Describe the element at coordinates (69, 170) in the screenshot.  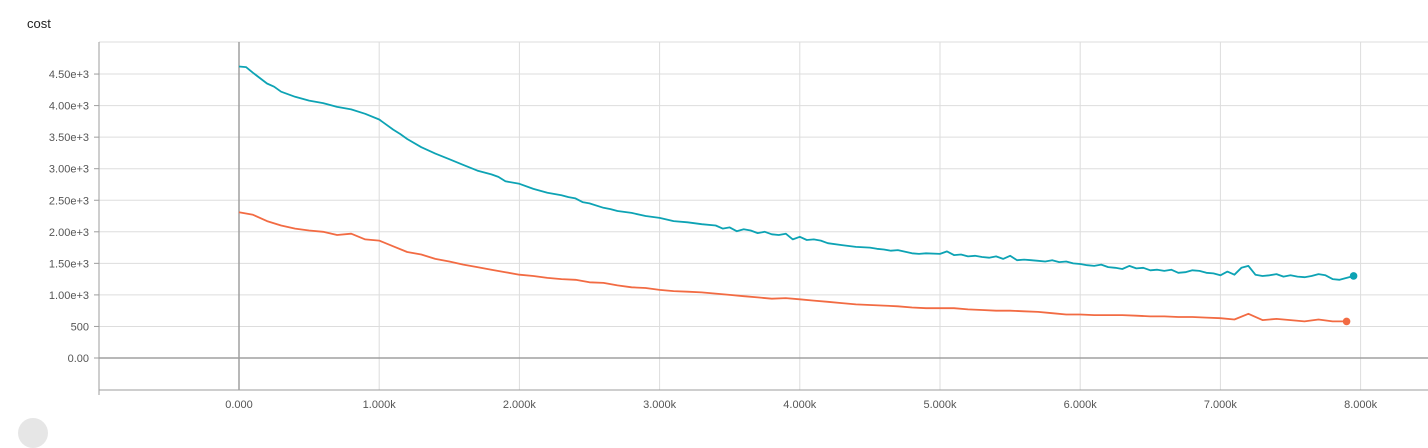
I see `y-tick-label: 3.00e+3` at that location.